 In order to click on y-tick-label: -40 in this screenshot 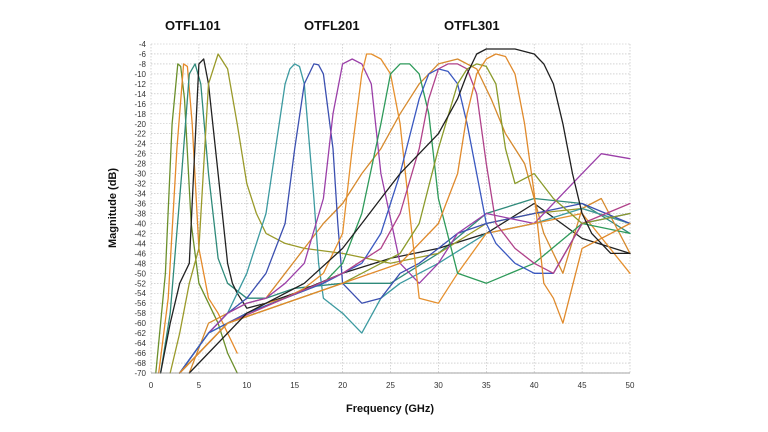, I will do `click(140, 223)`.